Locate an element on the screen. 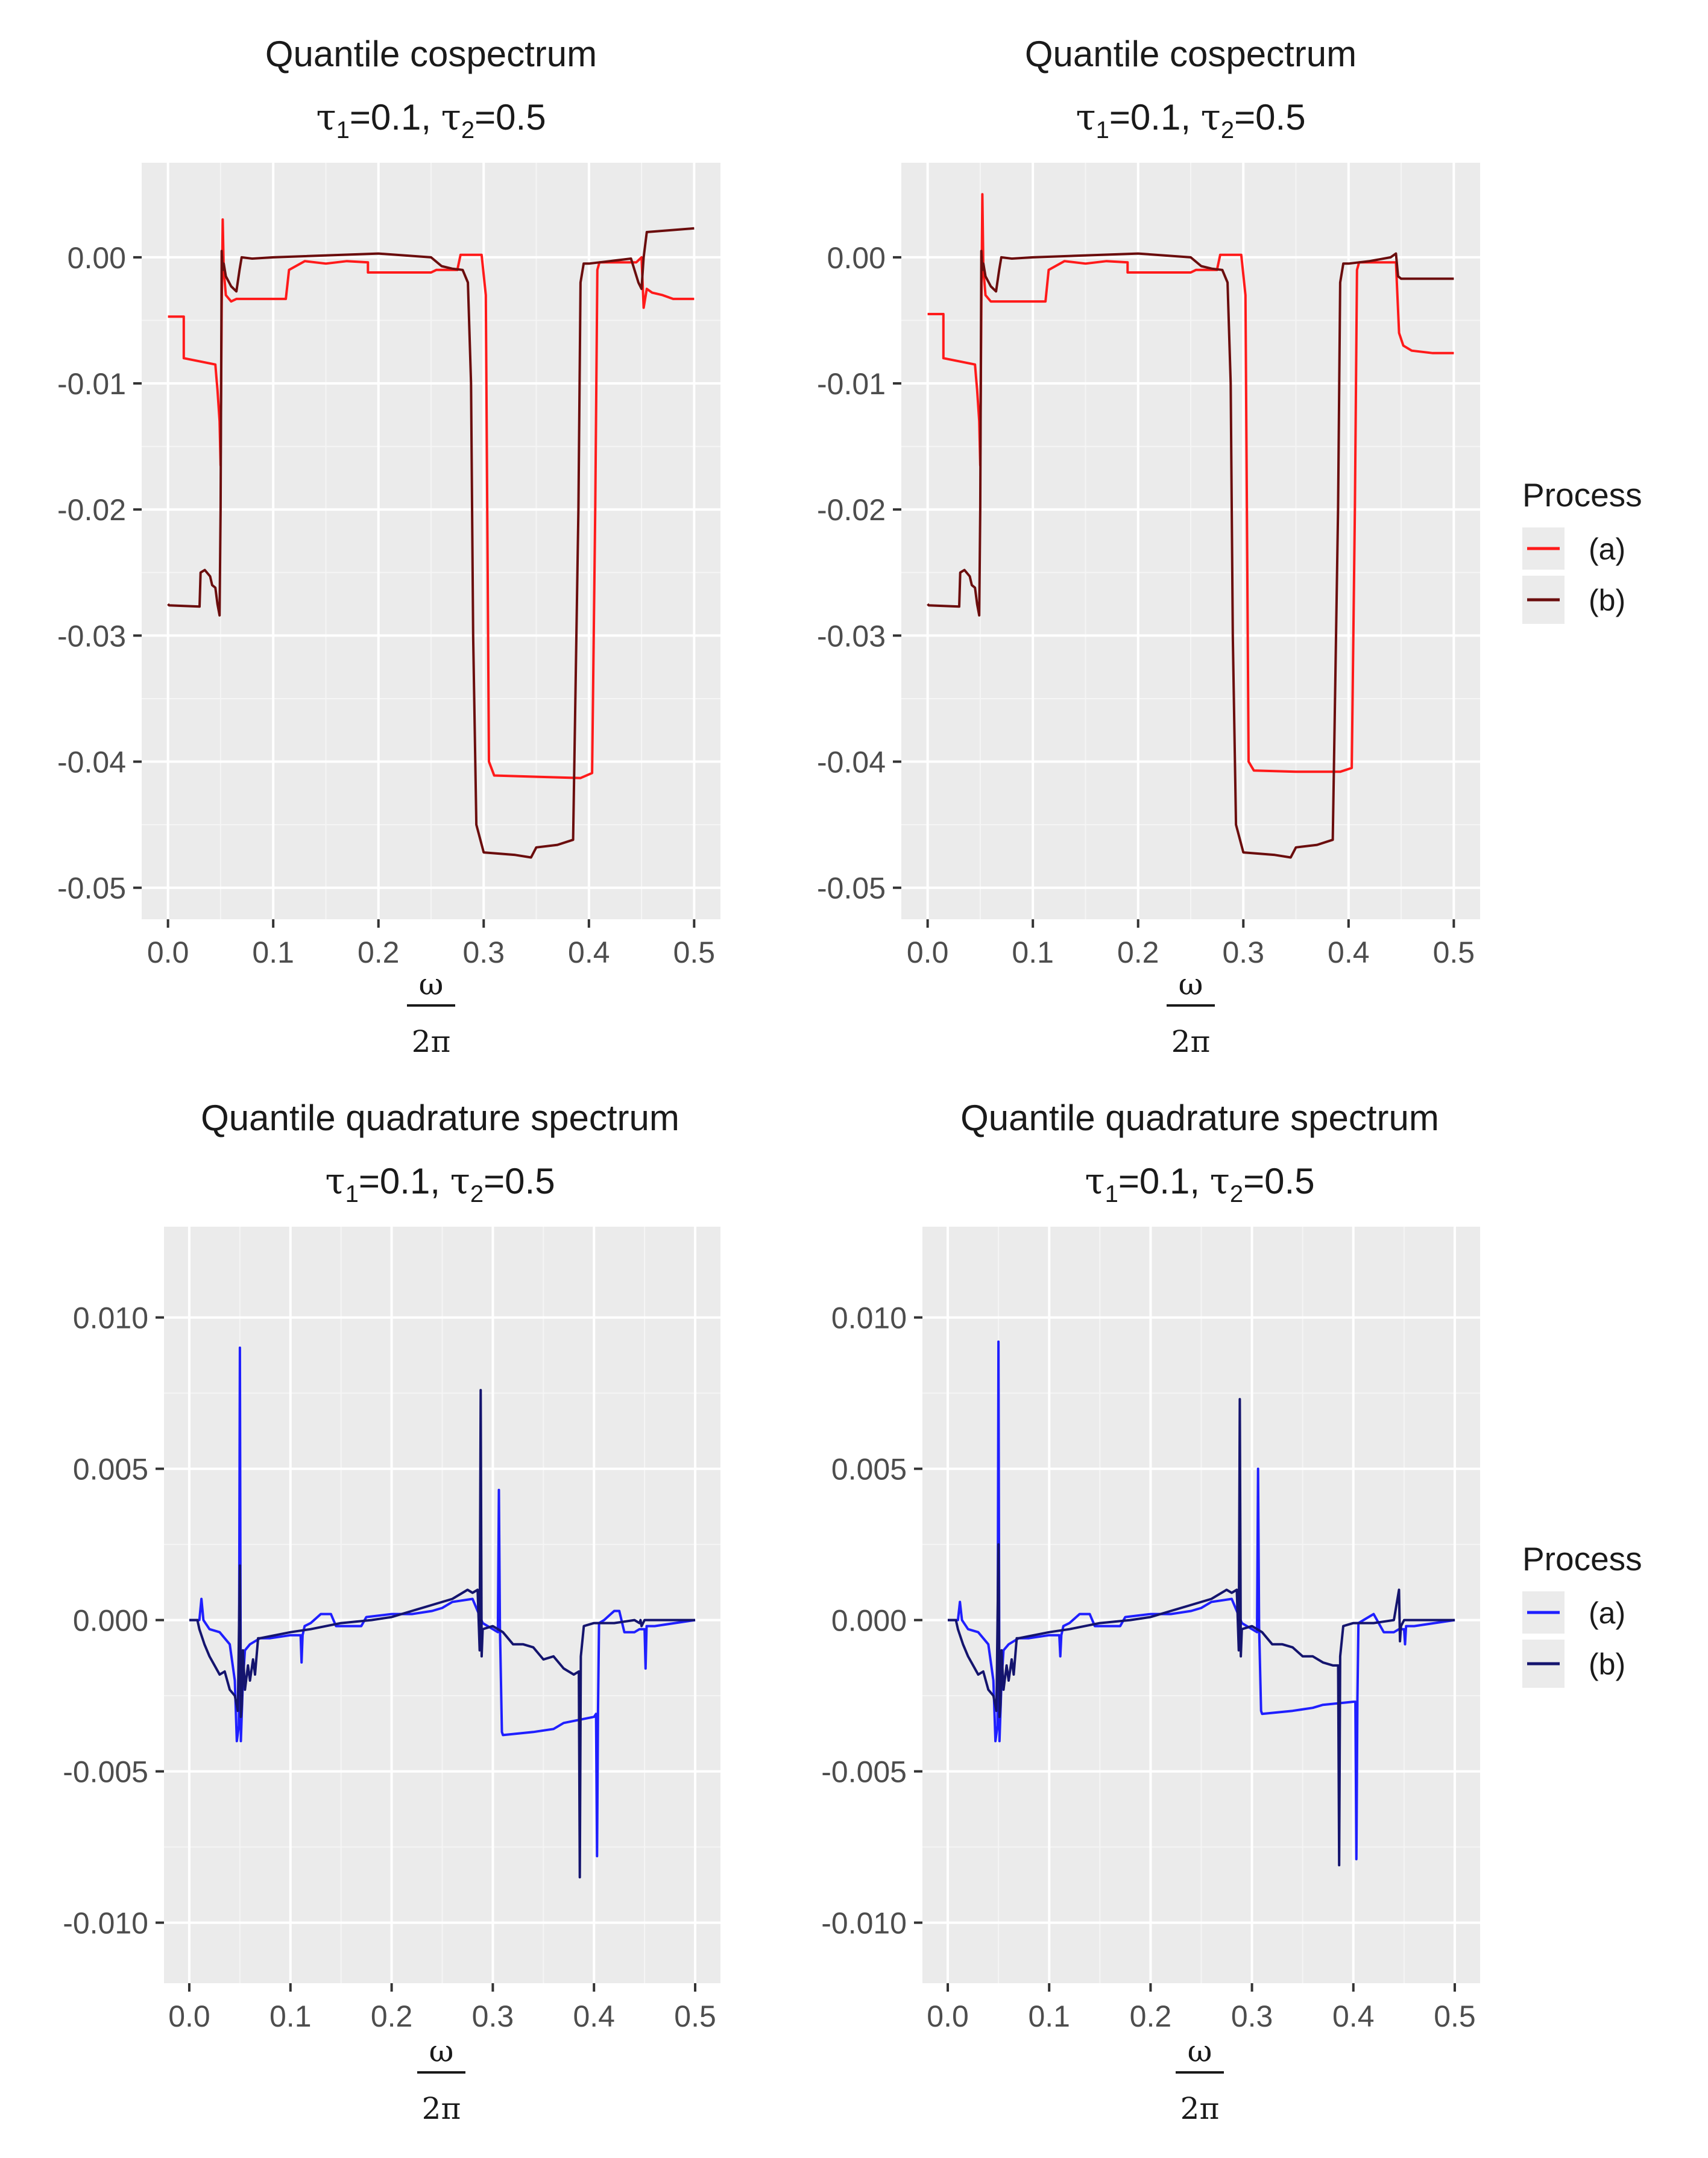 This screenshot has height=2158, width=1708. series-line-a is located at coordinates (442, 1602).